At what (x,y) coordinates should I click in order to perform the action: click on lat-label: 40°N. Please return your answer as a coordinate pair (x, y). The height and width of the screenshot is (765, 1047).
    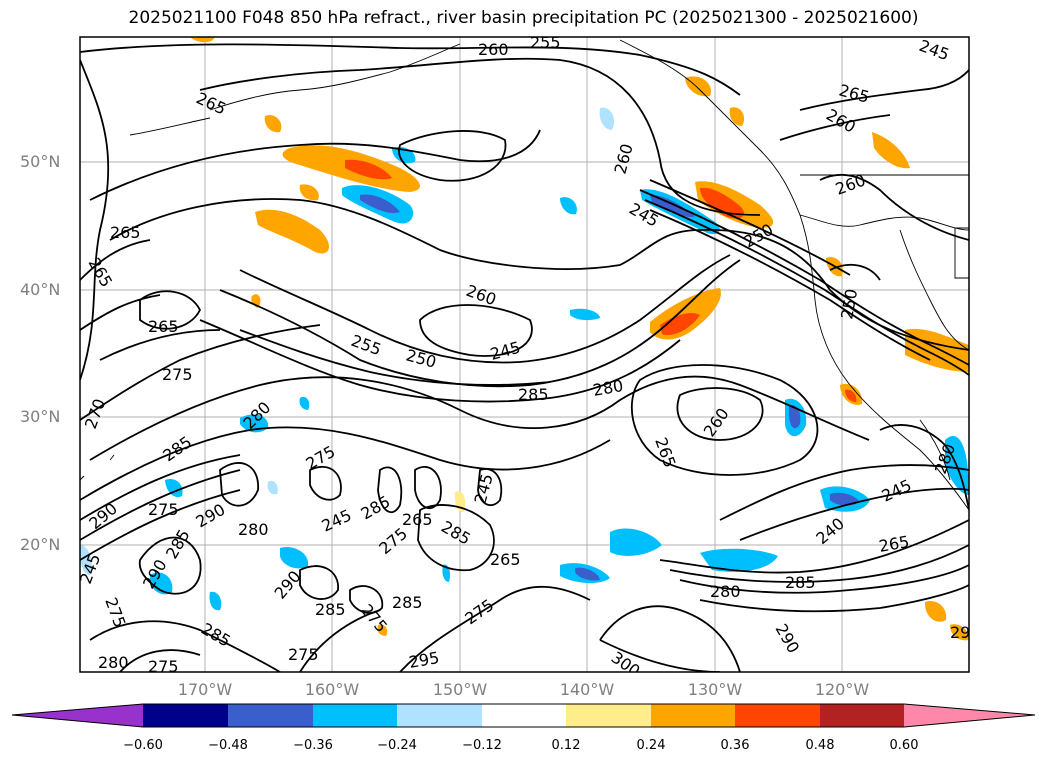
    Looking at the image, I should click on (40, 289).